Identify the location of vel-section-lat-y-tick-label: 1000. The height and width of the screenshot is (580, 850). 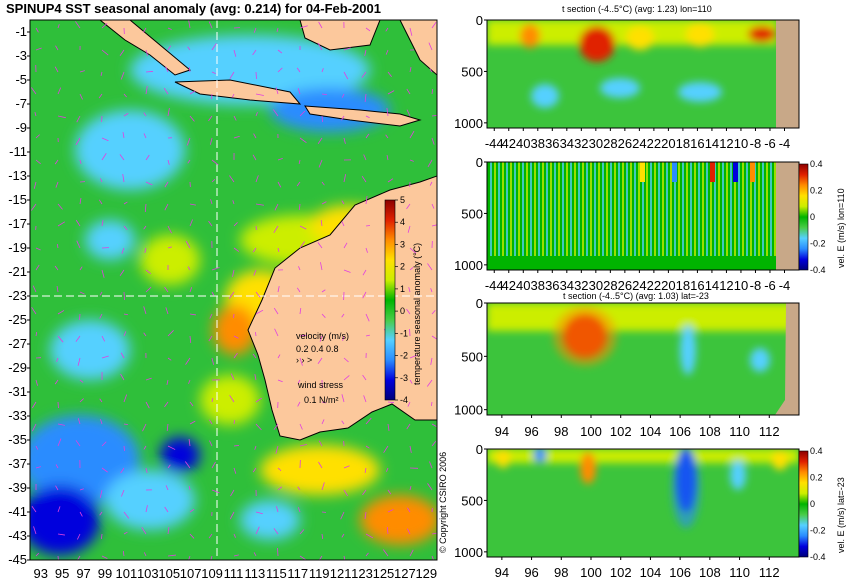
(468, 552).